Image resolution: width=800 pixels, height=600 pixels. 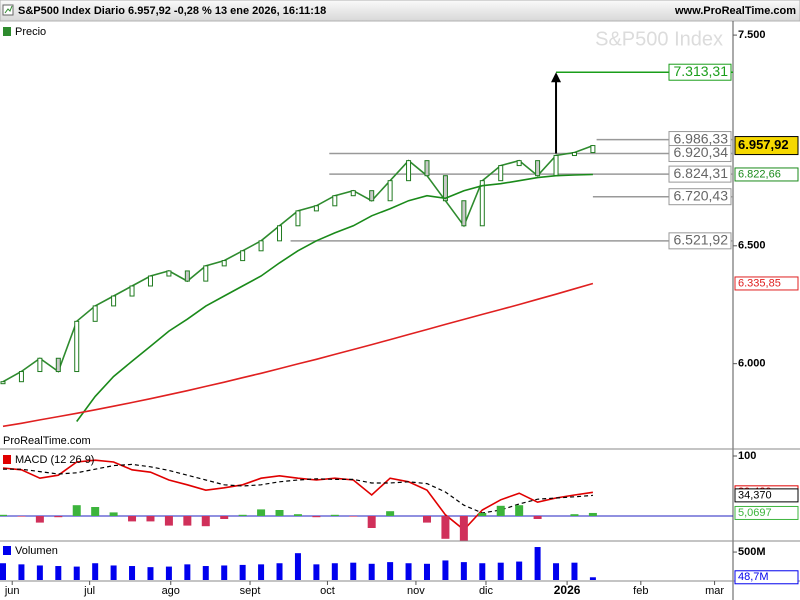 I want to click on y-tick-label: 7.500, so click(x=752, y=35).